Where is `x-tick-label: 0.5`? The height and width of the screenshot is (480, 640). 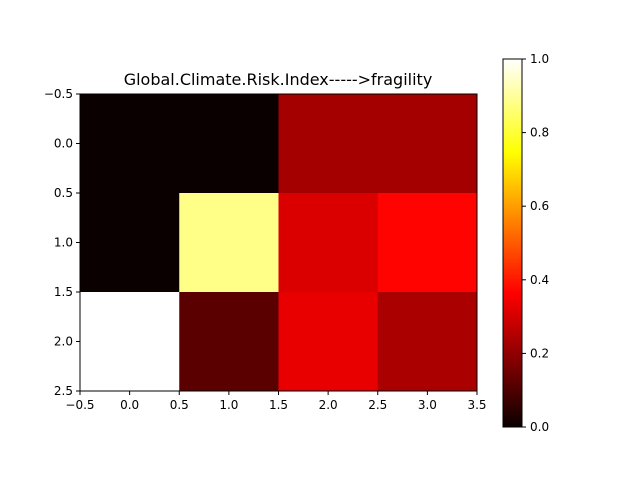
x-tick-label: 0.5 is located at coordinates (179, 405).